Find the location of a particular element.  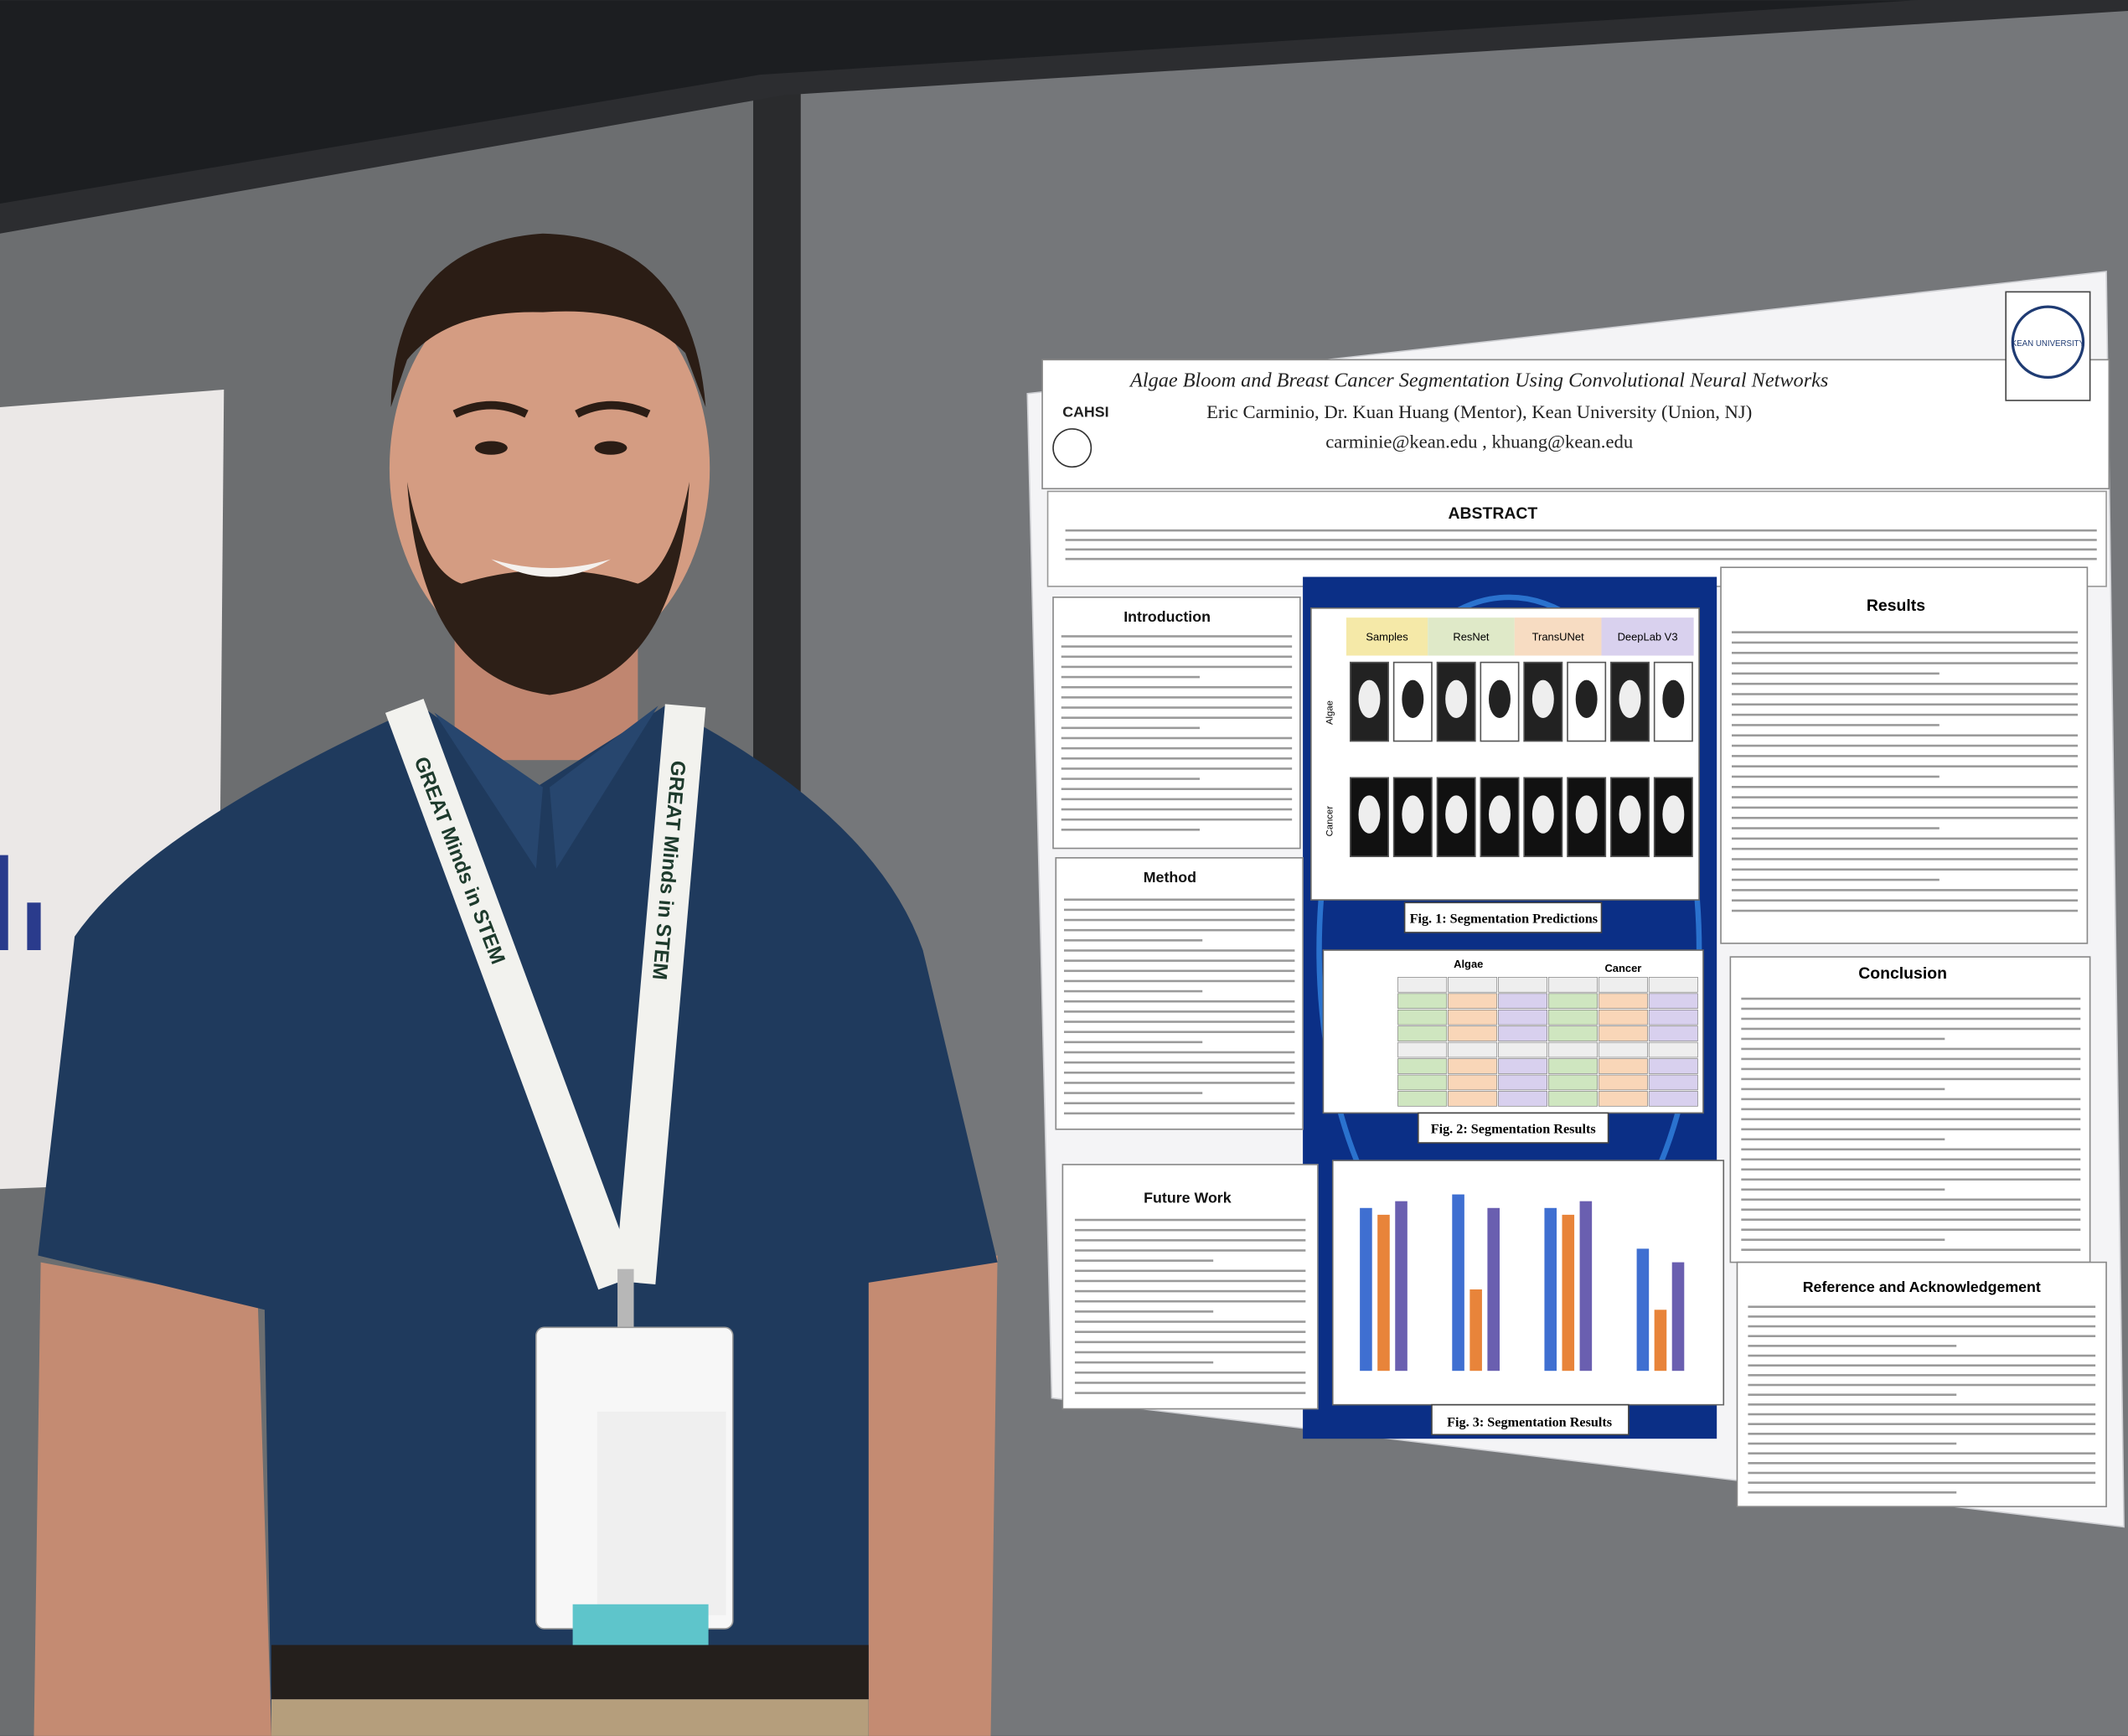

section-heading: Future Work is located at coordinates (1188, 1197).